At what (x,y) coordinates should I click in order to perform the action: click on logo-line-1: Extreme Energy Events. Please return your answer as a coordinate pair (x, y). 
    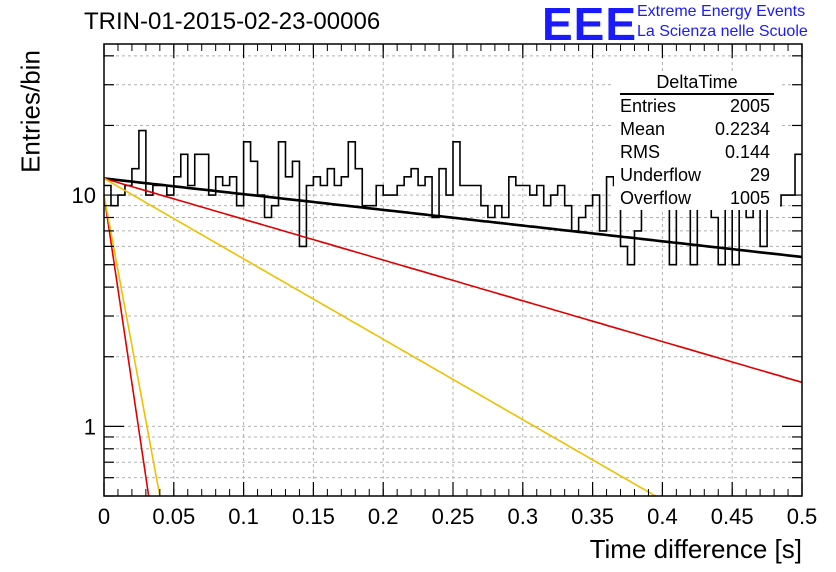
    Looking at the image, I should click on (721, 11).